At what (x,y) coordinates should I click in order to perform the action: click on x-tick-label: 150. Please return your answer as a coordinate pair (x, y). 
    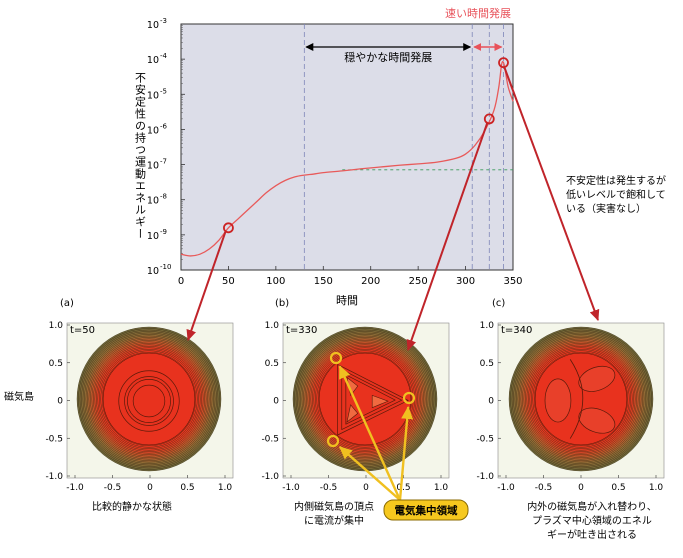
    Looking at the image, I should click on (323, 281).